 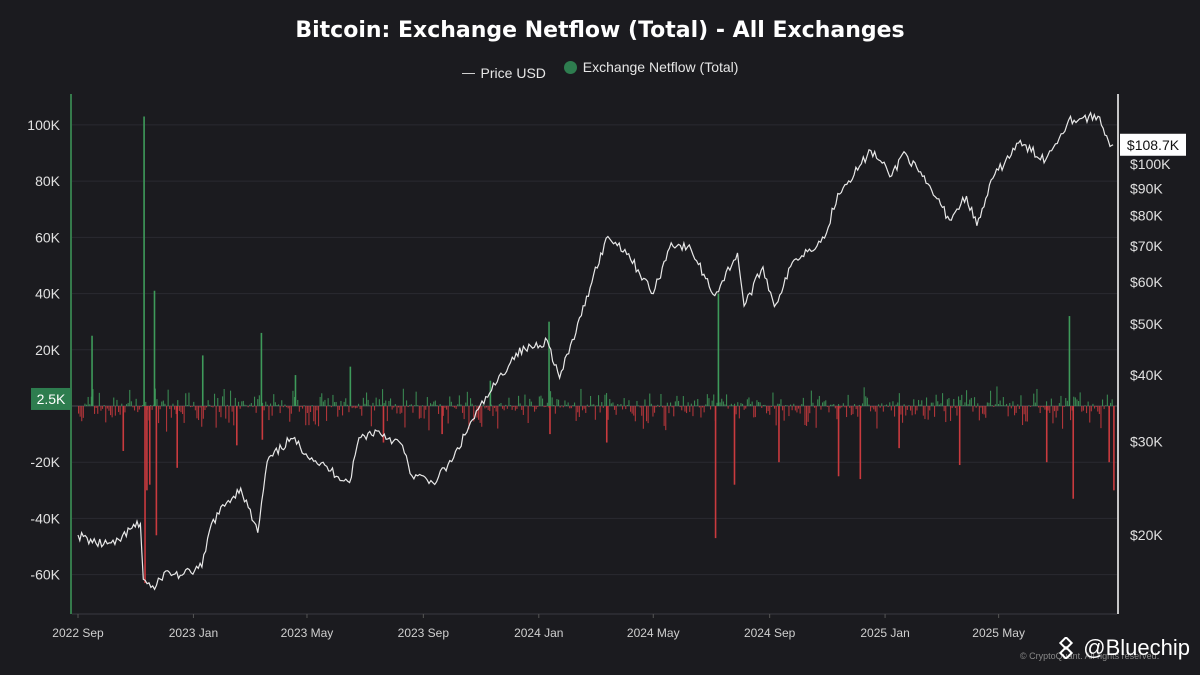 What do you see at coordinates (503, 73) in the screenshot?
I see `legend-item-price: Price USD` at bounding box center [503, 73].